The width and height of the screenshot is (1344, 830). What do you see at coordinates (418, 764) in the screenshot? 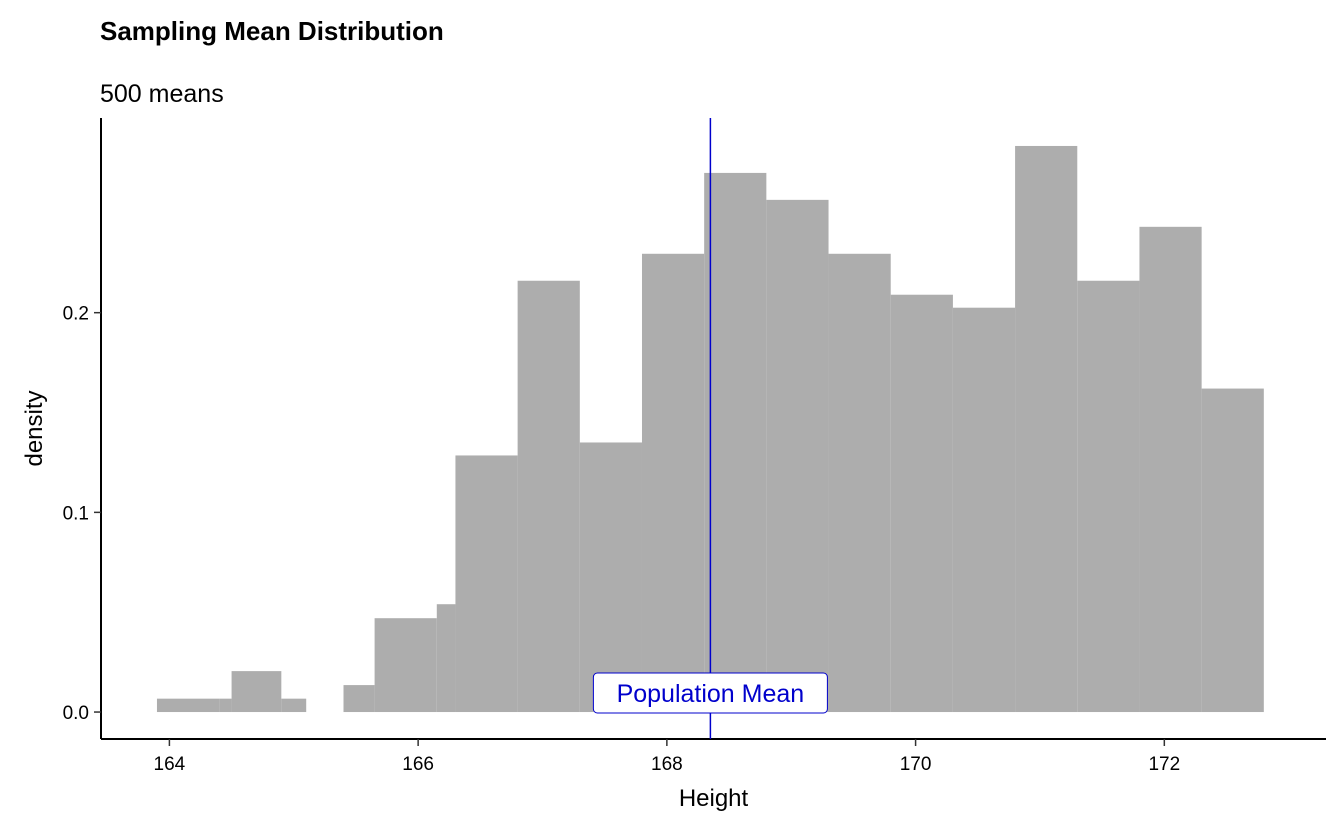
I see `x-tick-label: 166` at bounding box center [418, 764].